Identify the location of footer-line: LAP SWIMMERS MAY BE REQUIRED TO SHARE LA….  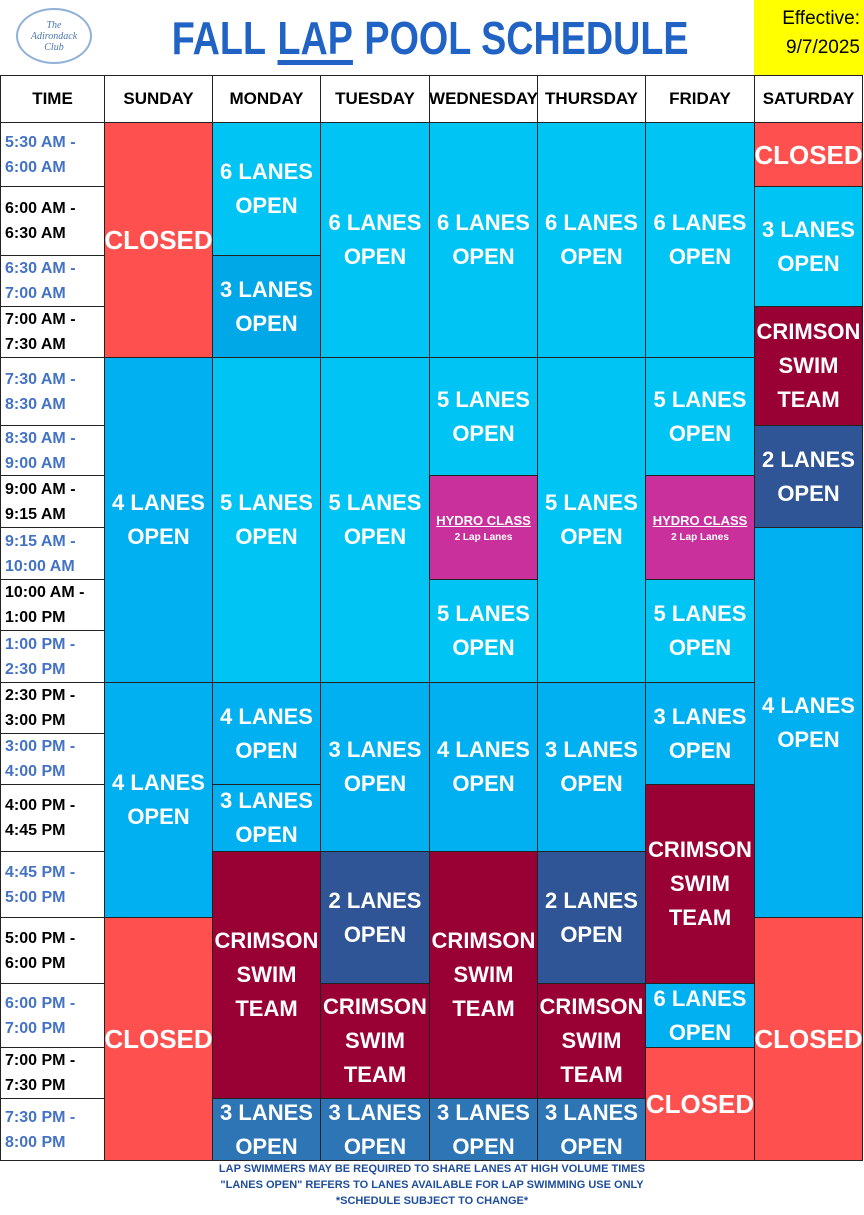
(432, 1169).